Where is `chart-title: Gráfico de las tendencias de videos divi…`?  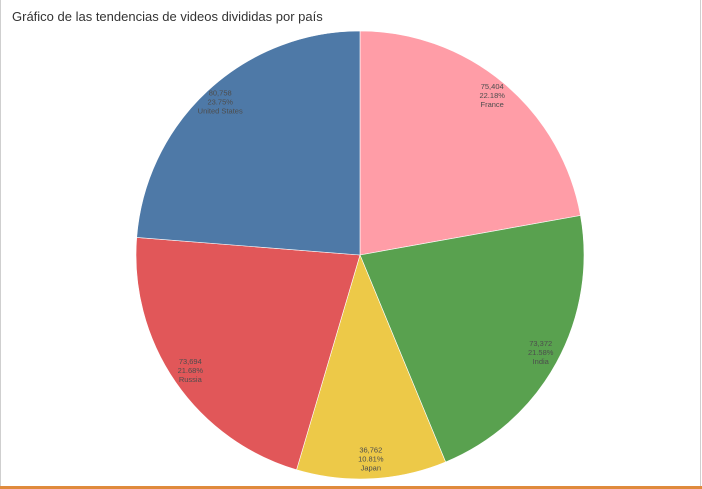 chart-title: Gráfico de las tendencias de videos divi… is located at coordinates (167, 16).